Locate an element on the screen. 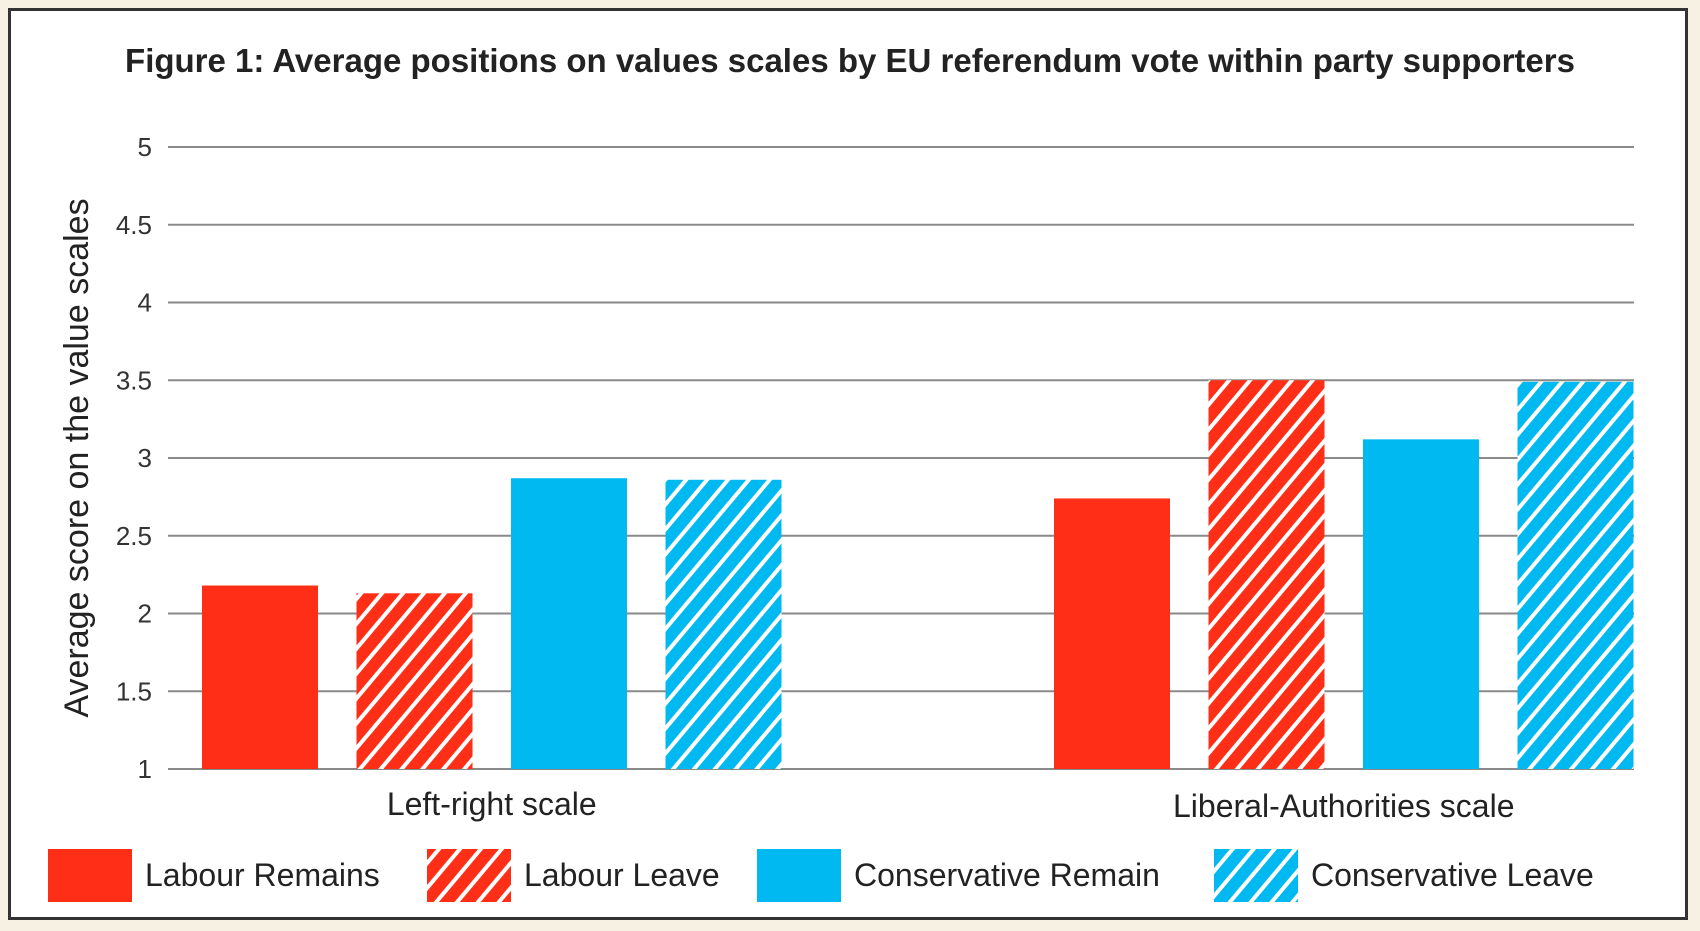 The width and height of the screenshot is (1700, 931). y-tick-label: 3 is located at coordinates (145, 458).